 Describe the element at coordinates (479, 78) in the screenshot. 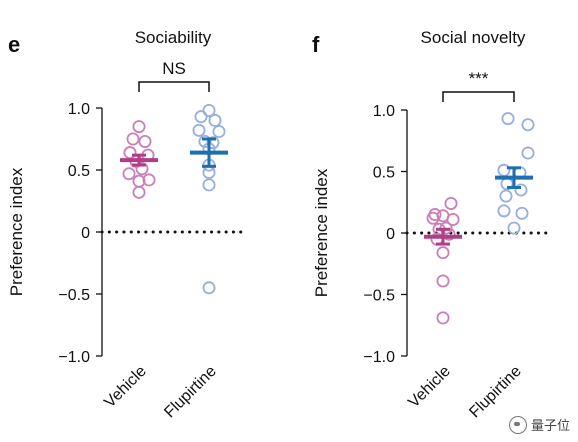

I see `significance-label: ***` at that location.